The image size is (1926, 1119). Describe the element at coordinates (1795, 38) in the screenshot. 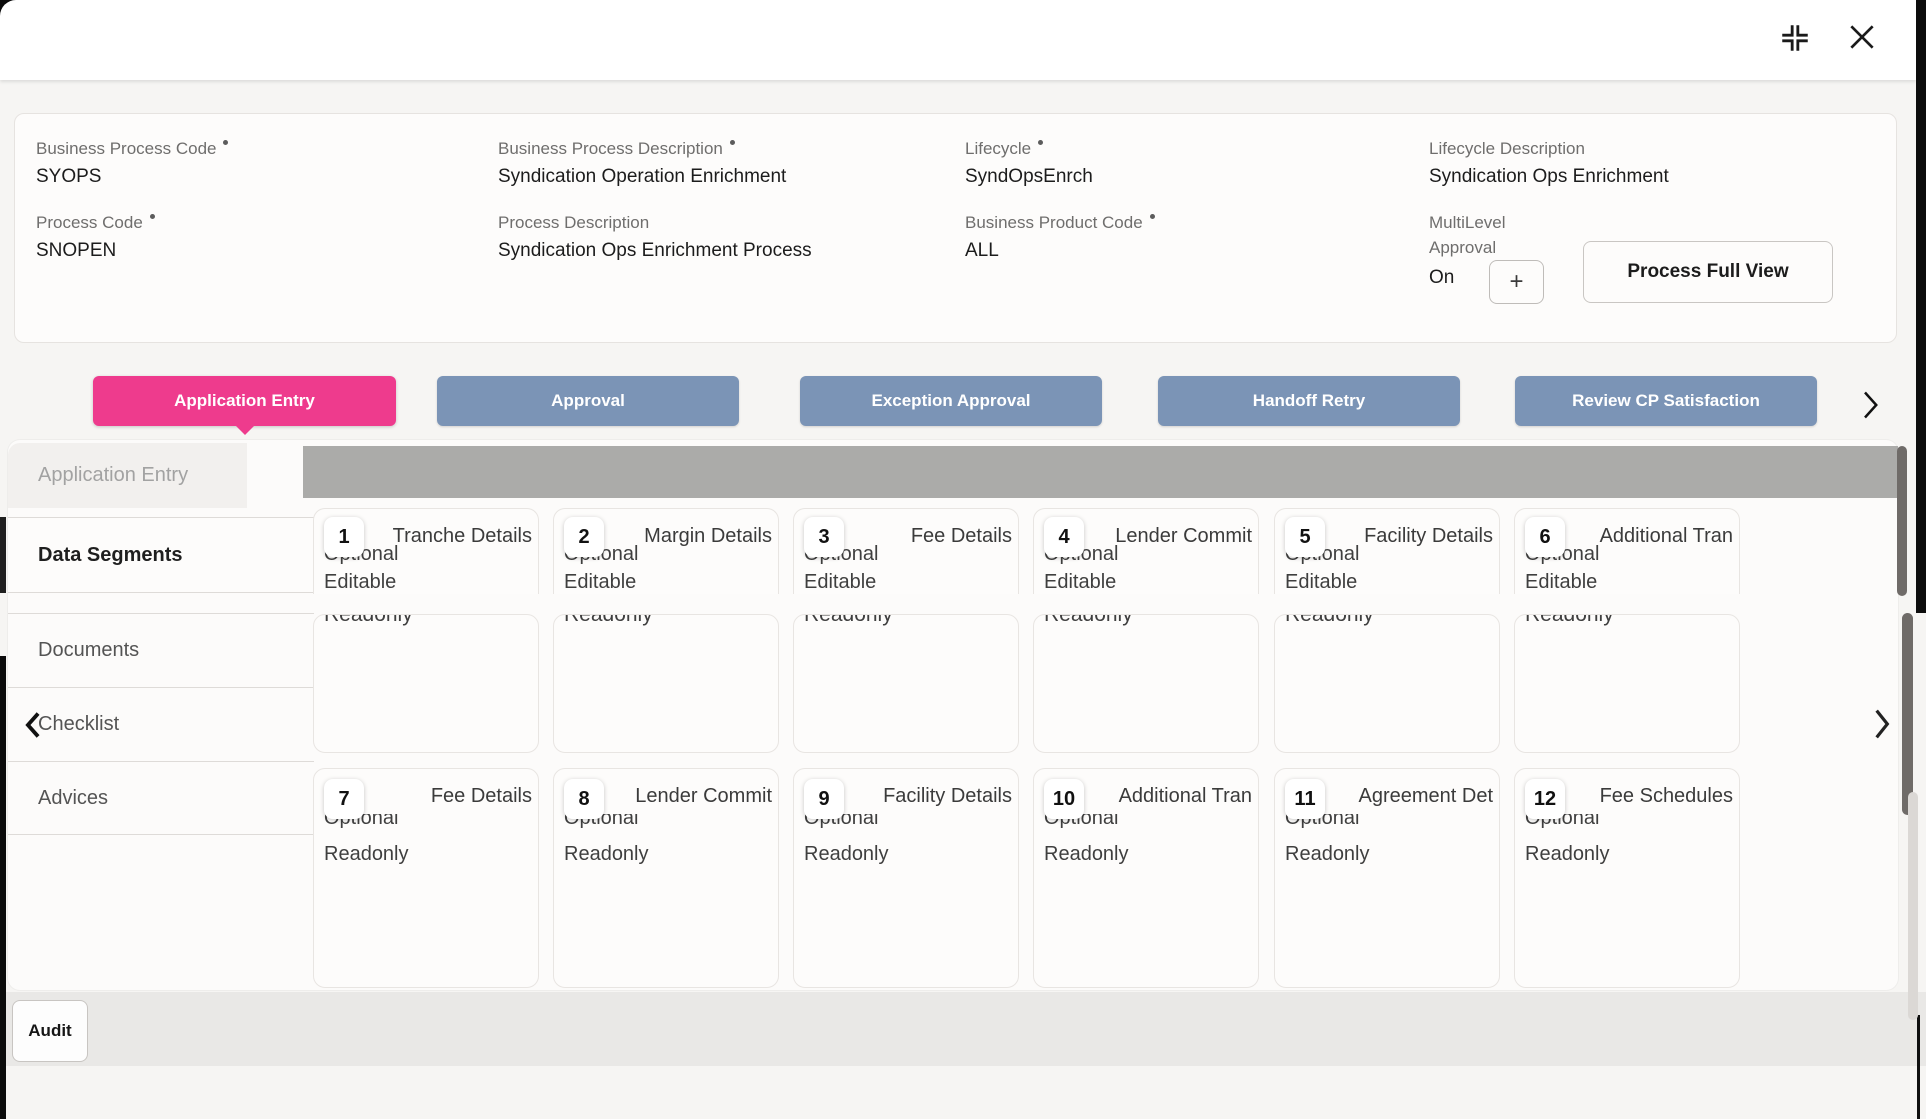

I see `collapse-window-icon` at that location.